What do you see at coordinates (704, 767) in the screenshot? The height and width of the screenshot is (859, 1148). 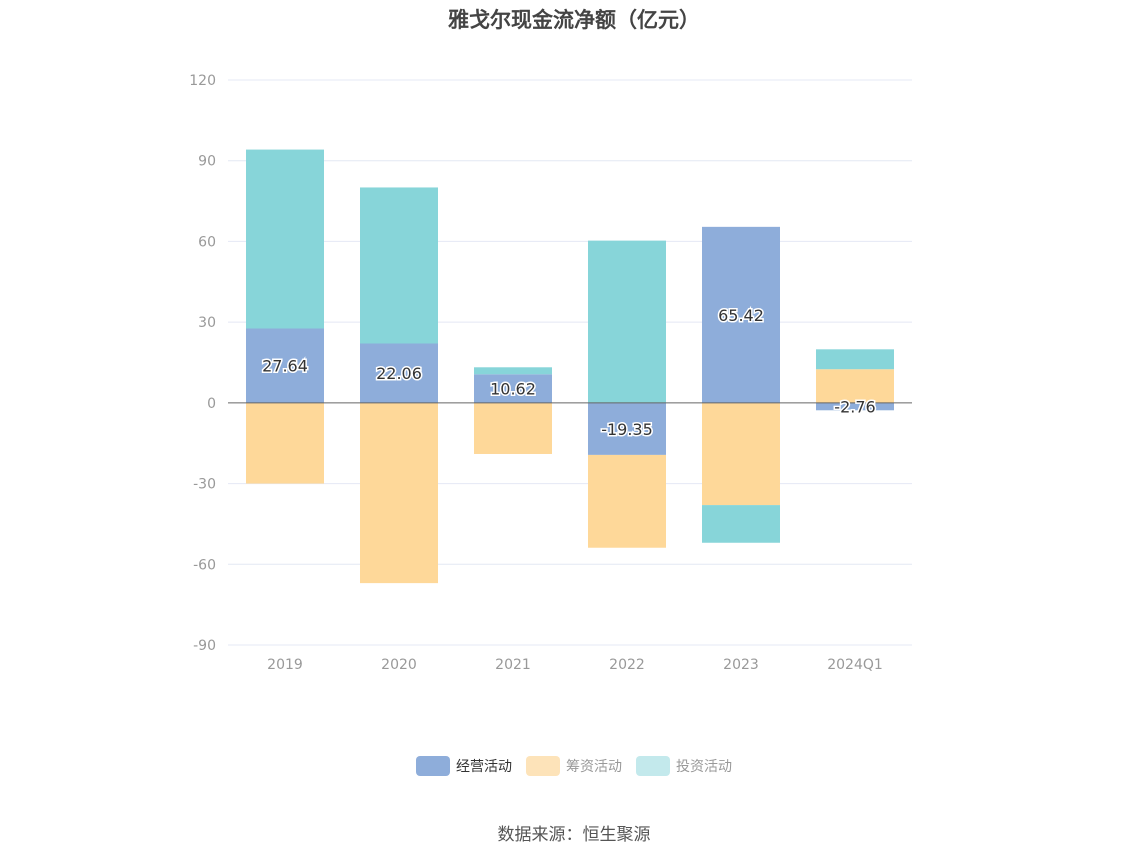 I see `legend-label-investing: 投资活动` at bounding box center [704, 767].